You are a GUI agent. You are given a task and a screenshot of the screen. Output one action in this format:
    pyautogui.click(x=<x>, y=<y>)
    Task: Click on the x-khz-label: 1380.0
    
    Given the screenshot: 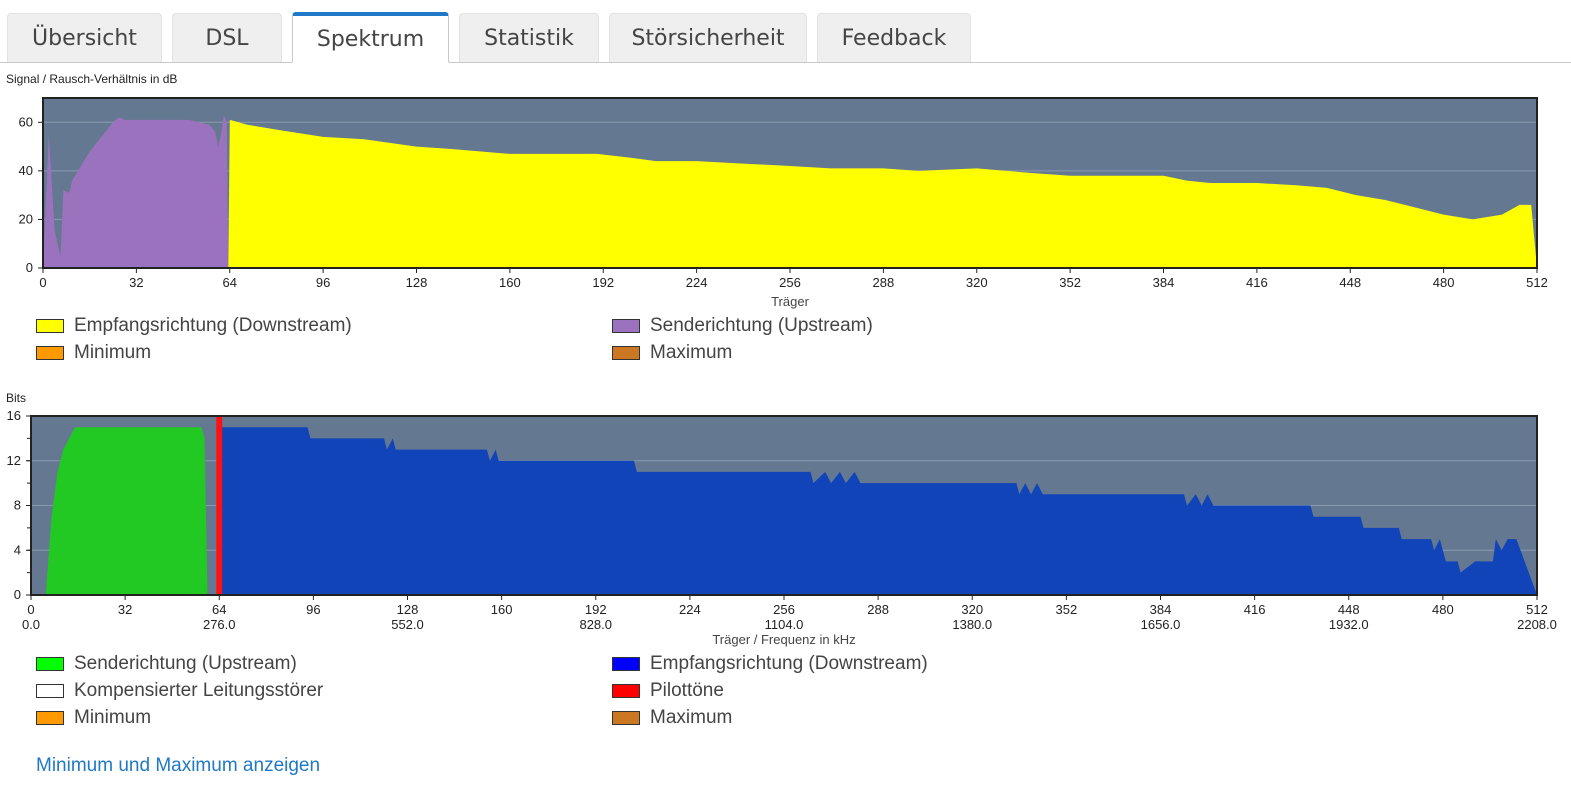 What is the action you would take?
    pyautogui.click(x=972, y=624)
    